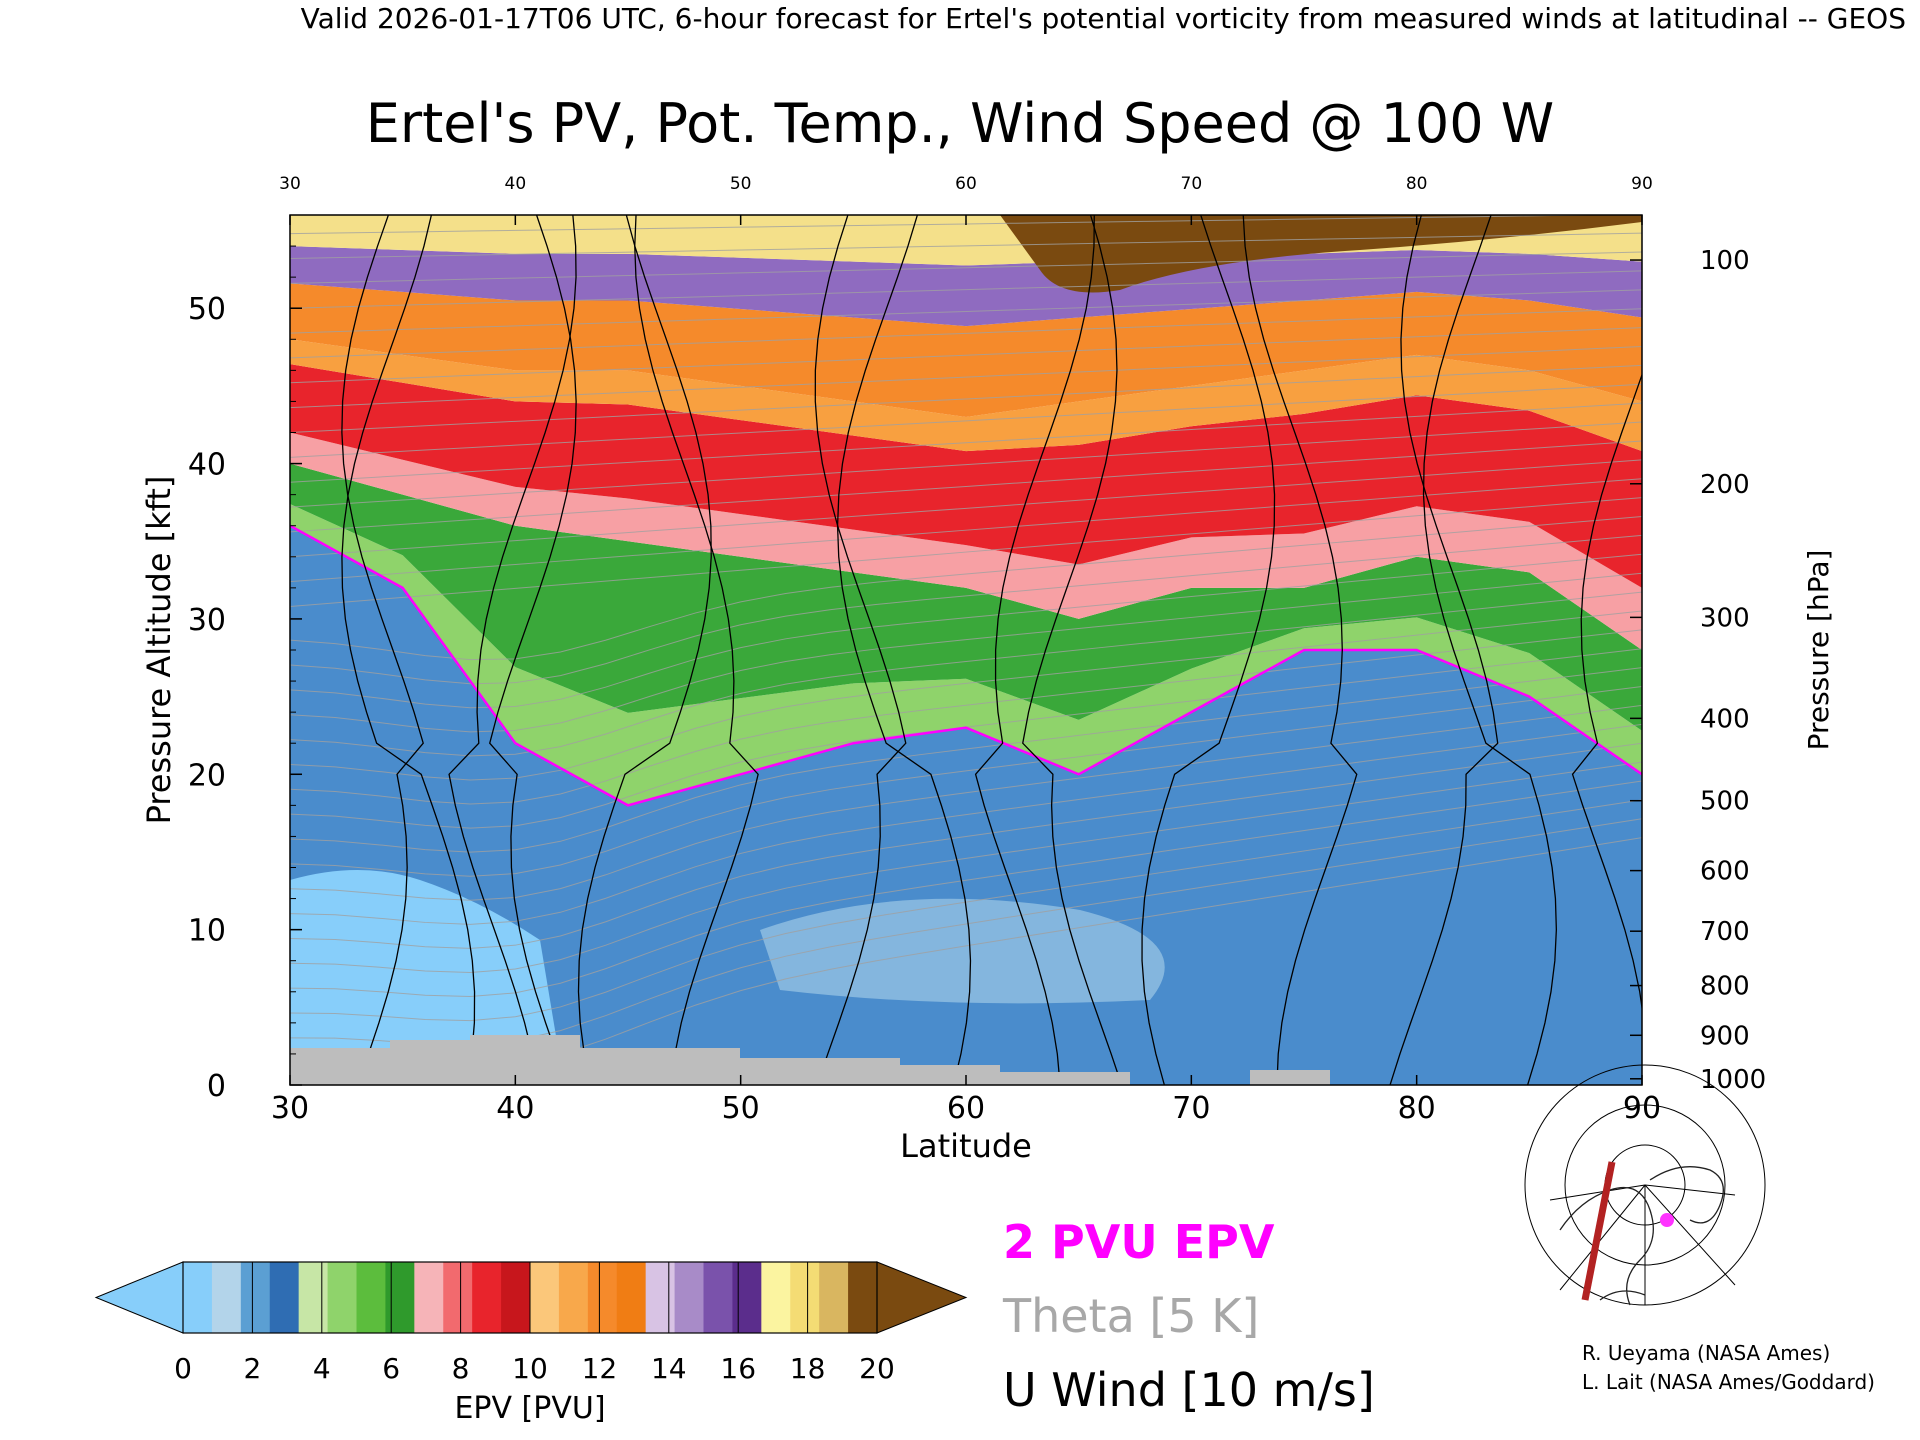 Image resolution: width=1920 pixels, height=1440 pixels. What do you see at coordinates (183, 1368) in the screenshot?
I see `colorbar-tick-label: 0` at bounding box center [183, 1368].